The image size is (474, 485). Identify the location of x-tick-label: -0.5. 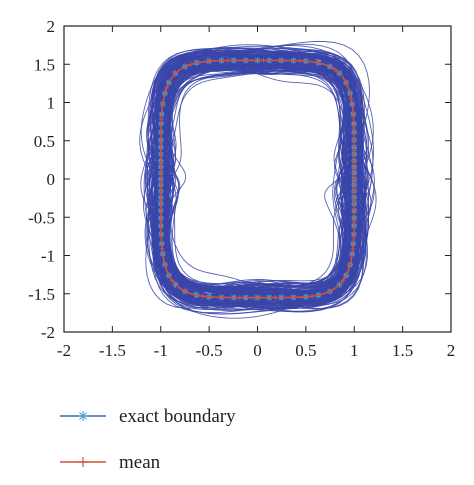
(209, 350).